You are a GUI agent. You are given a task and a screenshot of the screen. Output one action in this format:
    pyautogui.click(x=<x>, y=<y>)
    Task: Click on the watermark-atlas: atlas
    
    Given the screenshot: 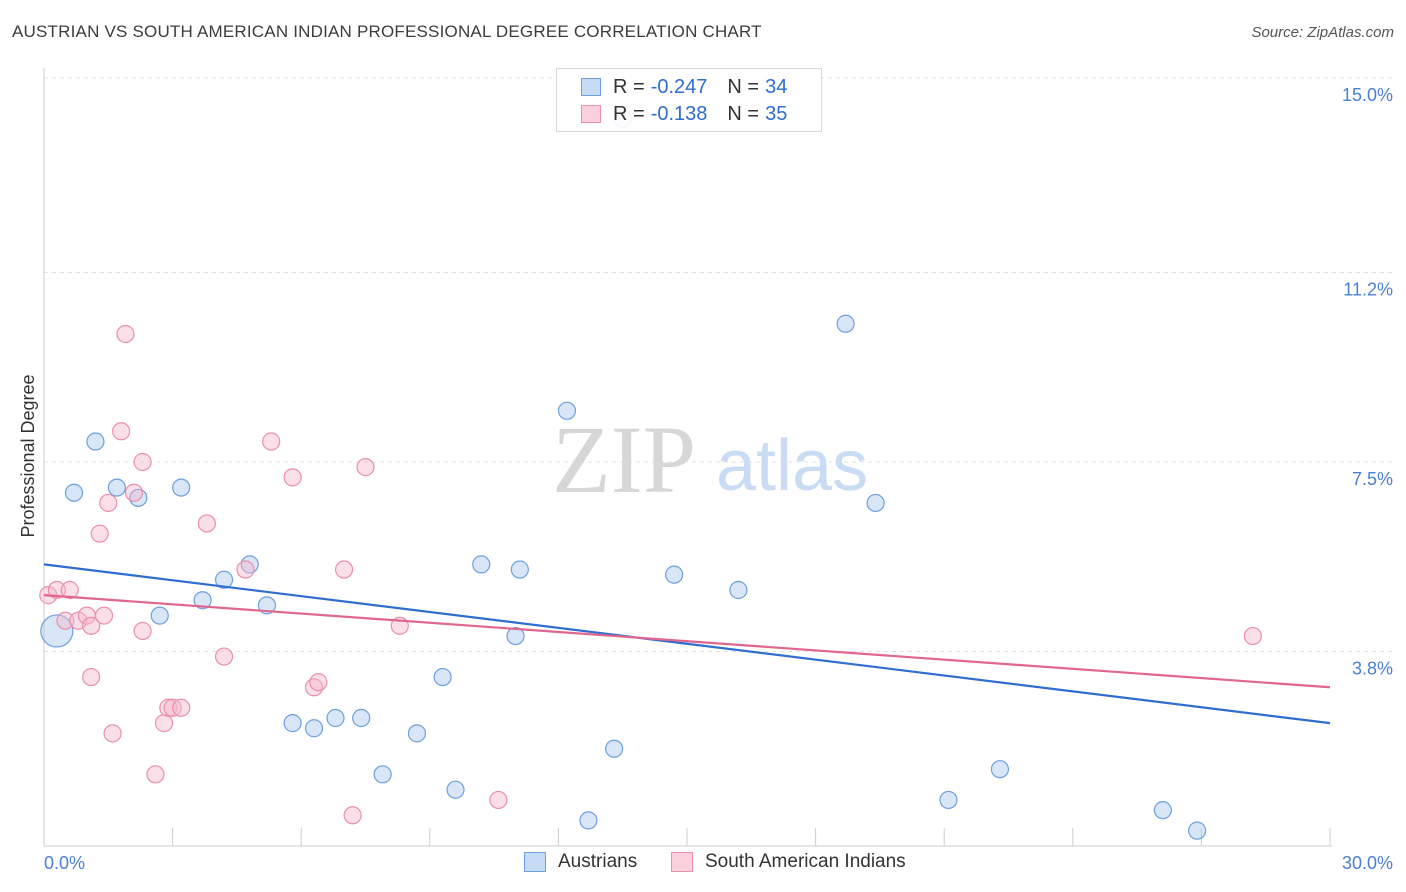 What is the action you would take?
    pyautogui.click(x=792, y=466)
    